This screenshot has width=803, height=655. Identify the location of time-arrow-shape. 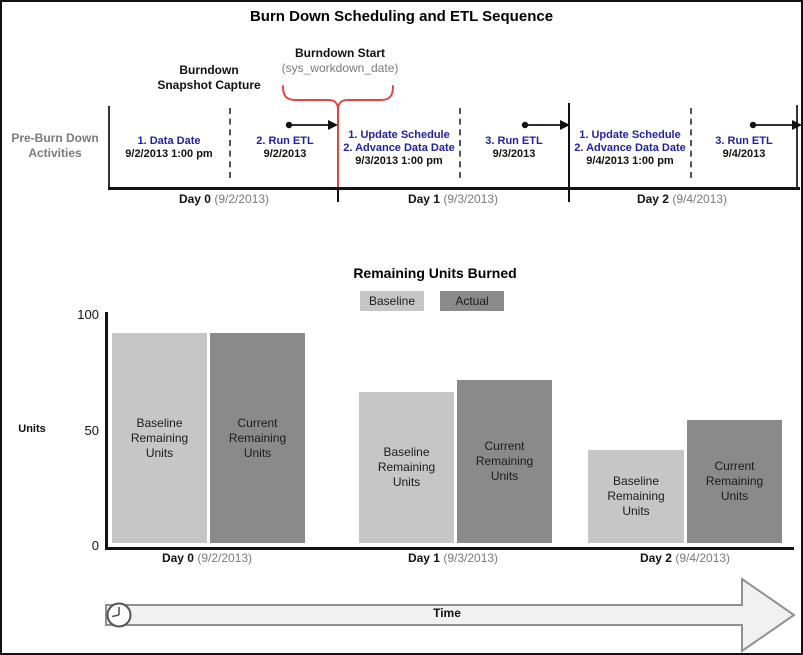
(450, 615).